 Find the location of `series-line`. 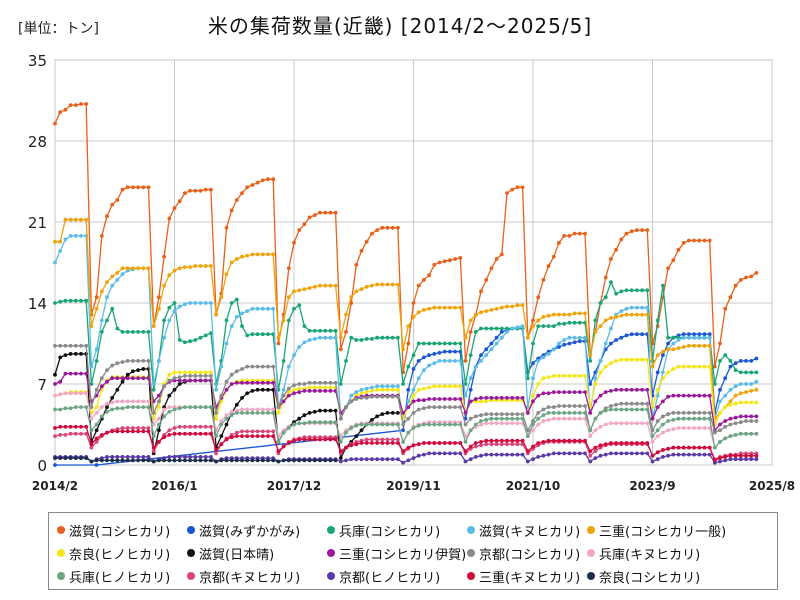

series-line is located at coordinates (406, 389).